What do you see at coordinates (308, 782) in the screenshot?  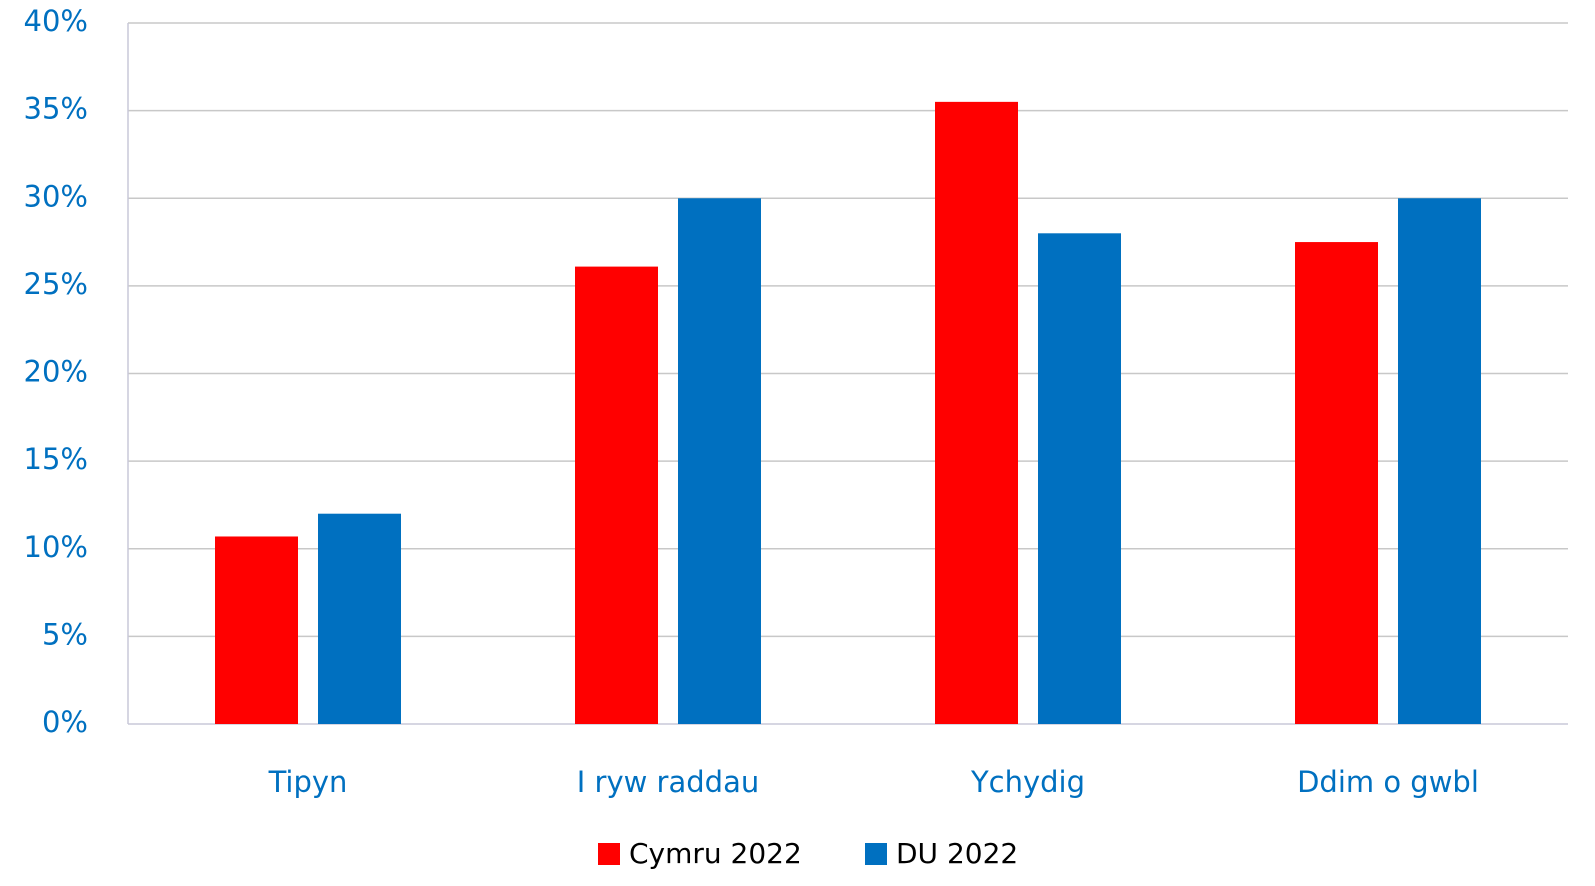 I see `x-tick-label: Tipyn` at bounding box center [308, 782].